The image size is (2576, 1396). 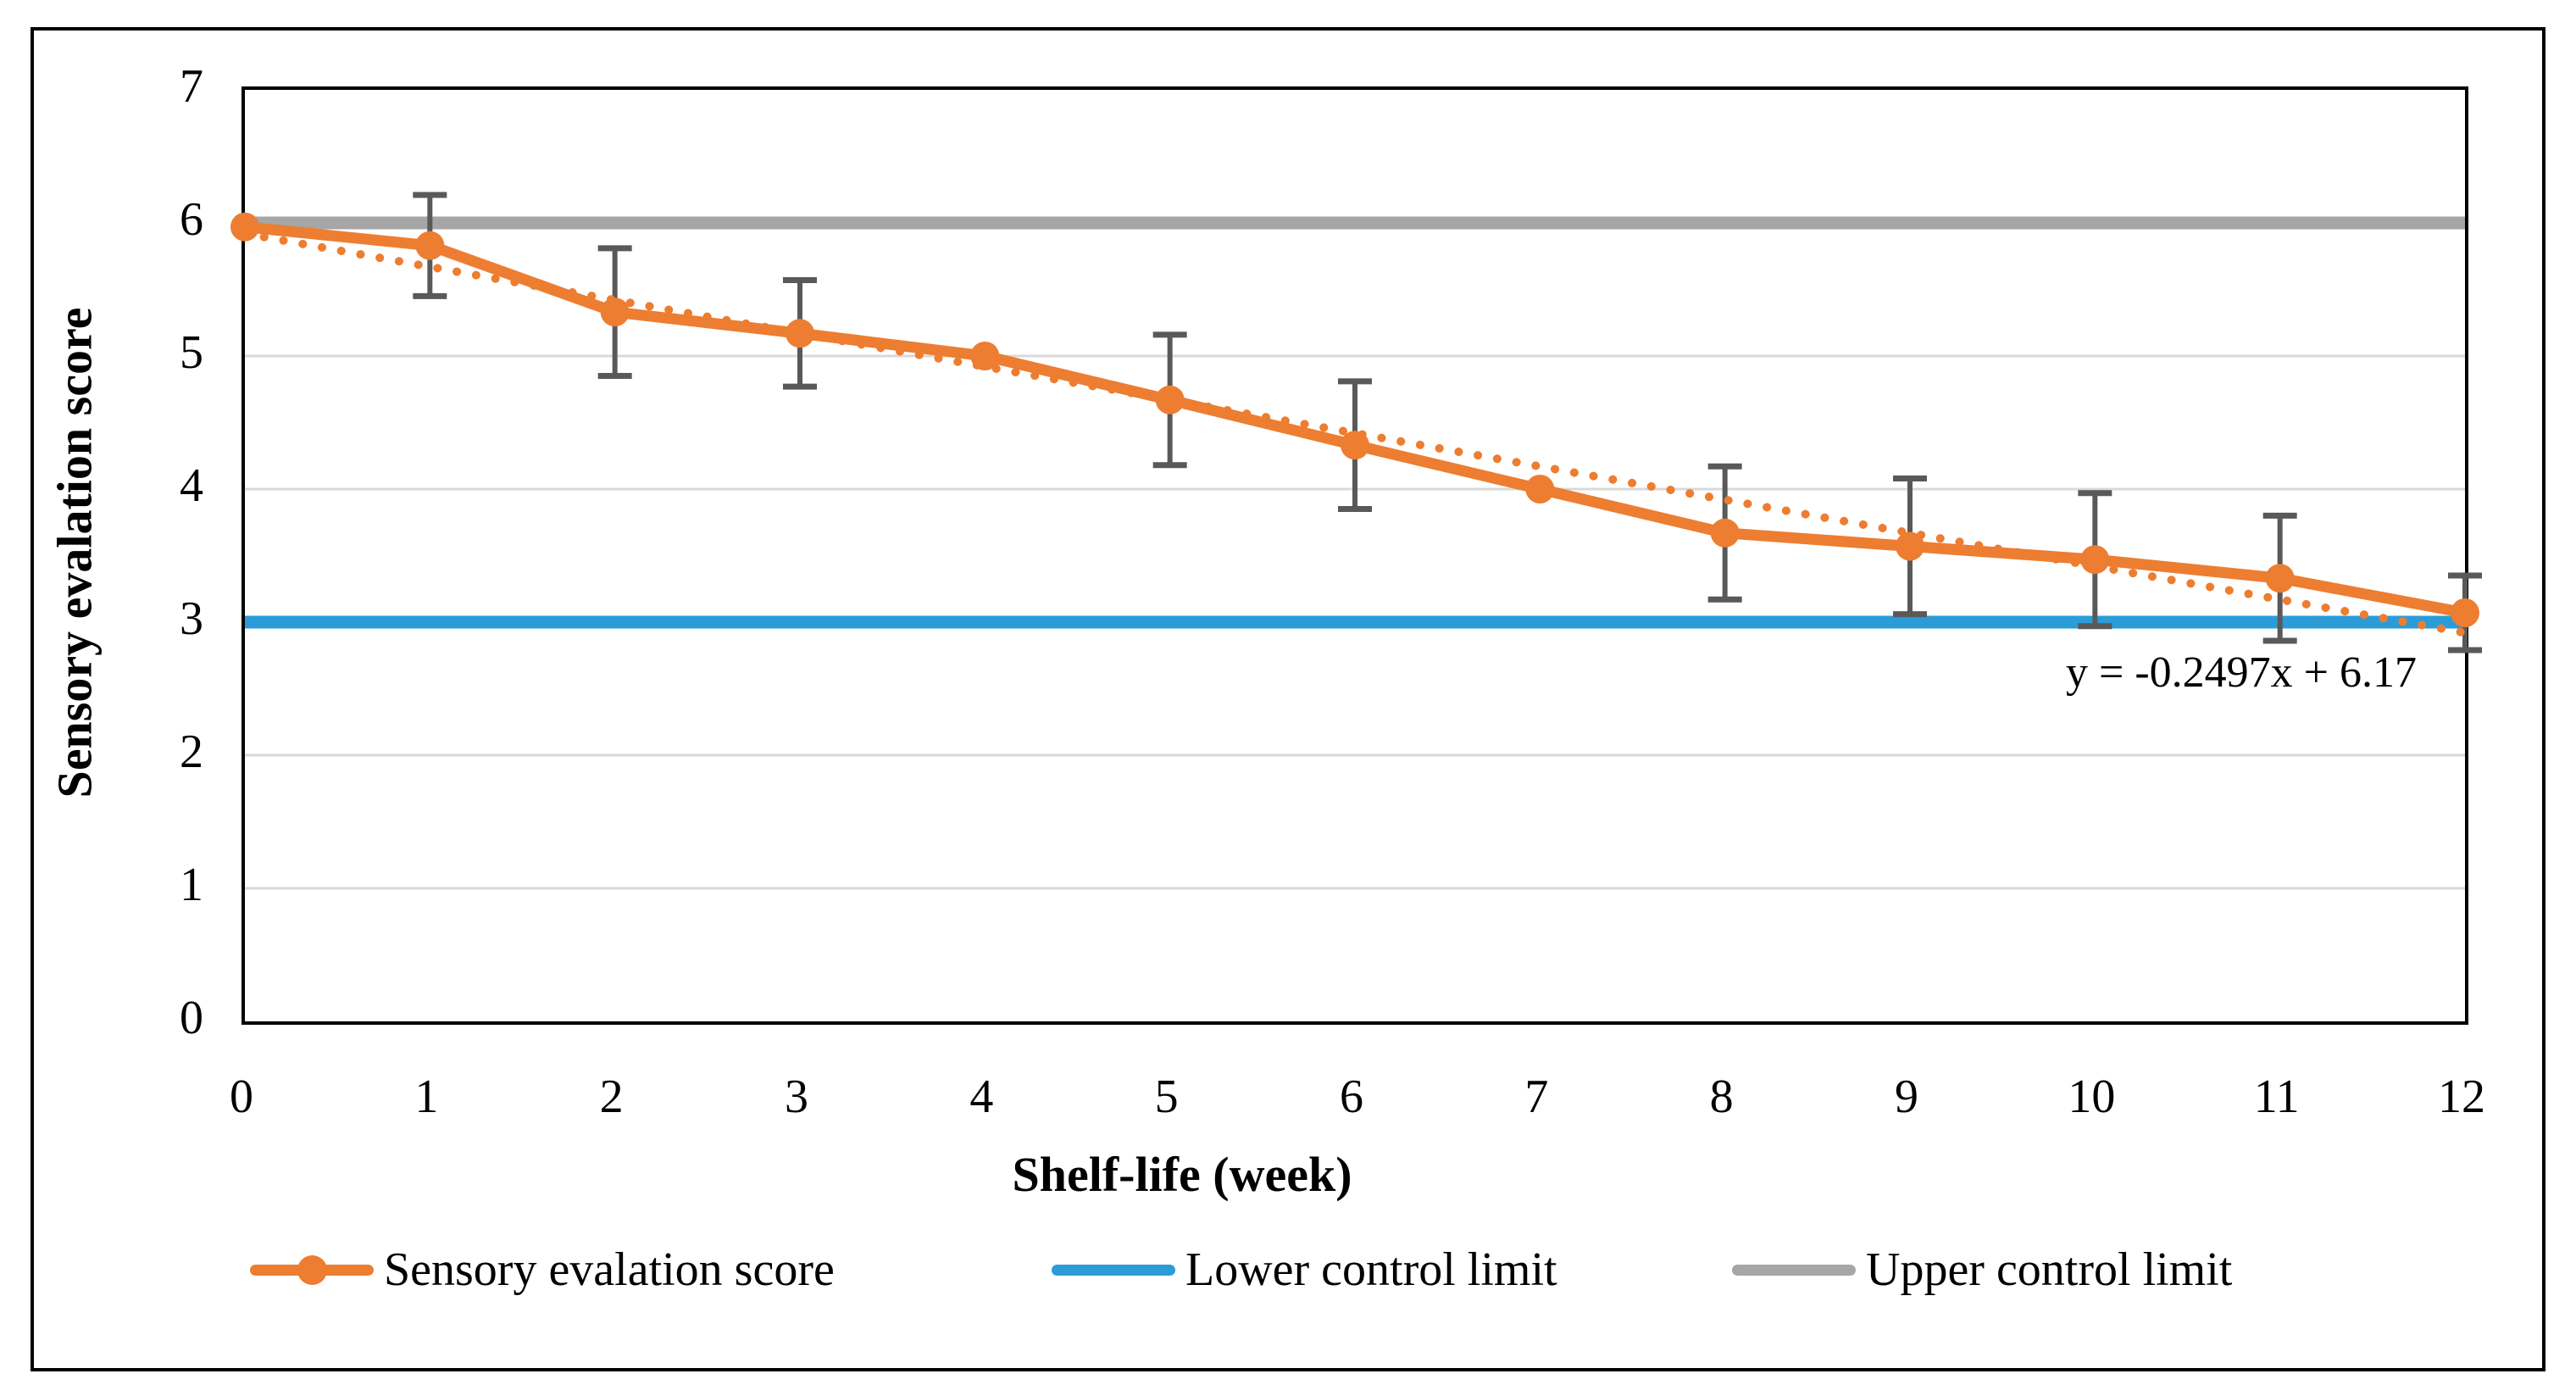 I want to click on y-tick-label: 4, so click(x=191, y=486).